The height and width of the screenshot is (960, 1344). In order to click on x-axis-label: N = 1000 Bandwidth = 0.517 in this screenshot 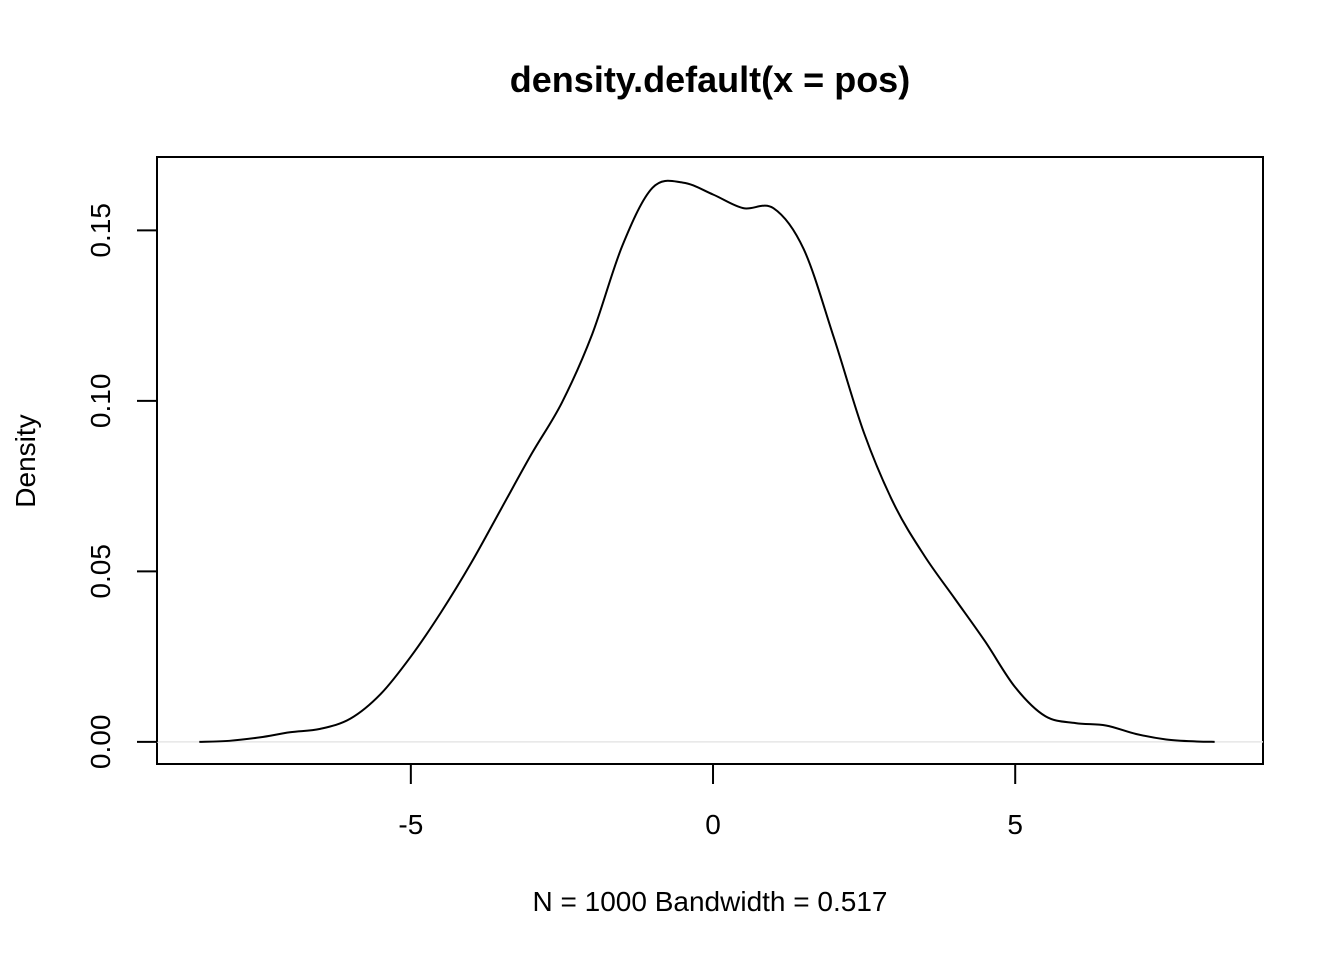, I will do `click(710, 901)`.